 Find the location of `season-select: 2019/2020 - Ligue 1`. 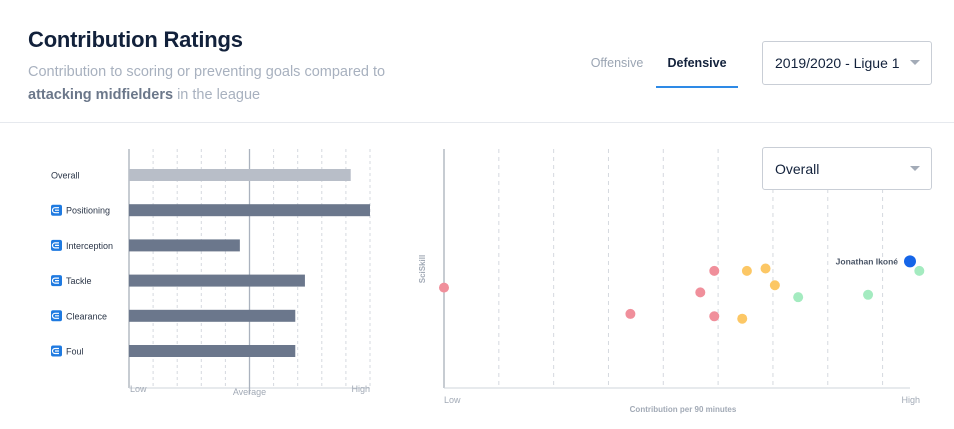

season-select: 2019/2020 - Ligue 1 is located at coordinates (847, 63).